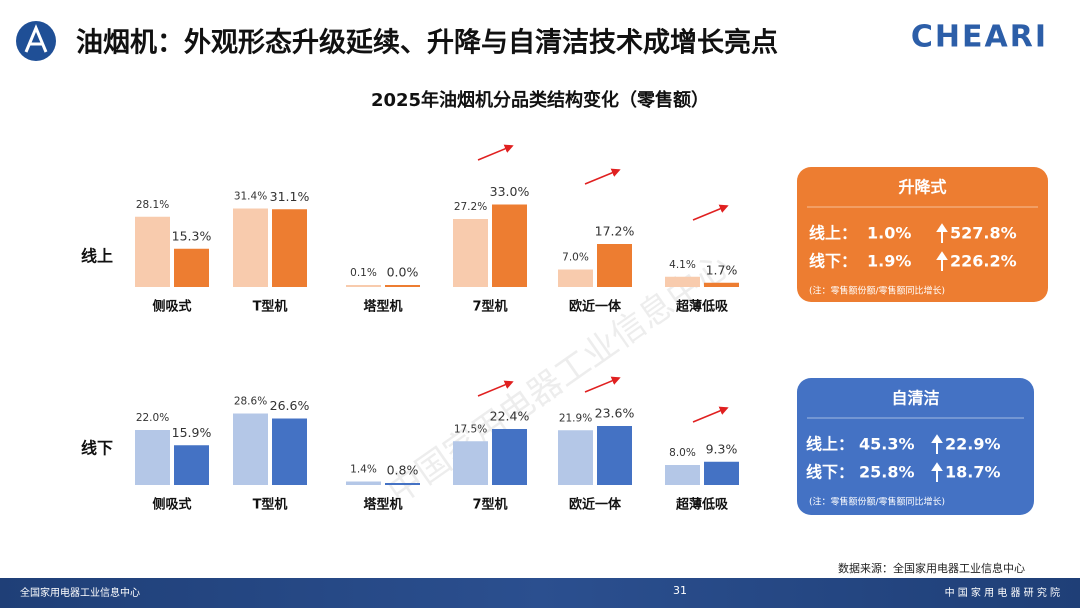  What do you see at coordinates (270, 307) in the screenshot?
I see `x-tick-label: T型机` at bounding box center [270, 307].